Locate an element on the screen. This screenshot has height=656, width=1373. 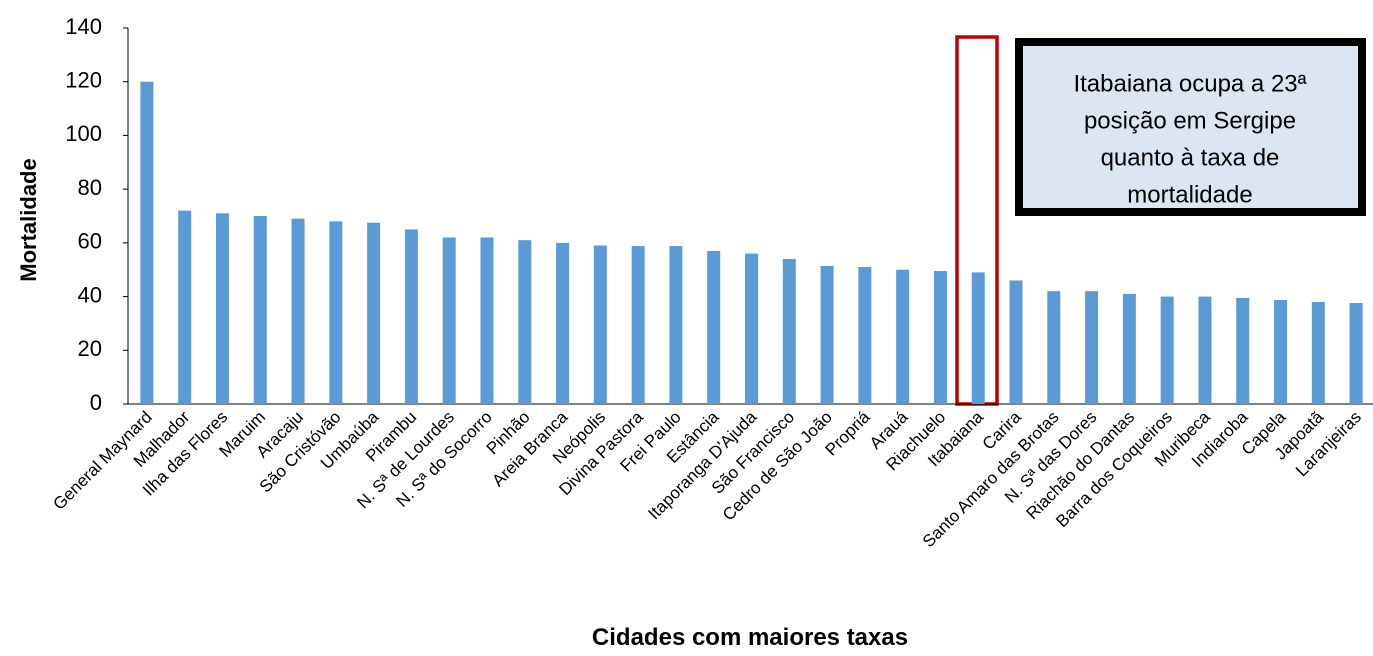
y-tick-label: 140 is located at coordinates (83, 26).